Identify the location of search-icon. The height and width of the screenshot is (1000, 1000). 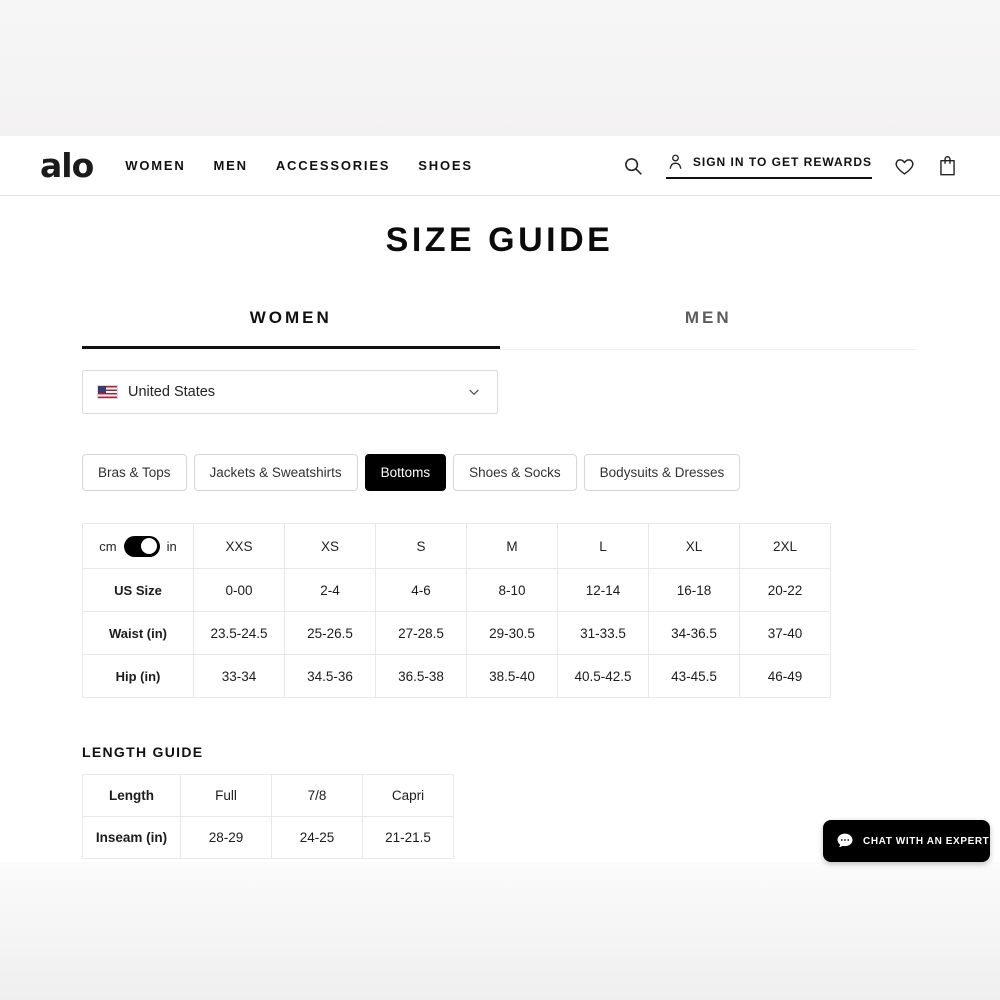
(633, 166).